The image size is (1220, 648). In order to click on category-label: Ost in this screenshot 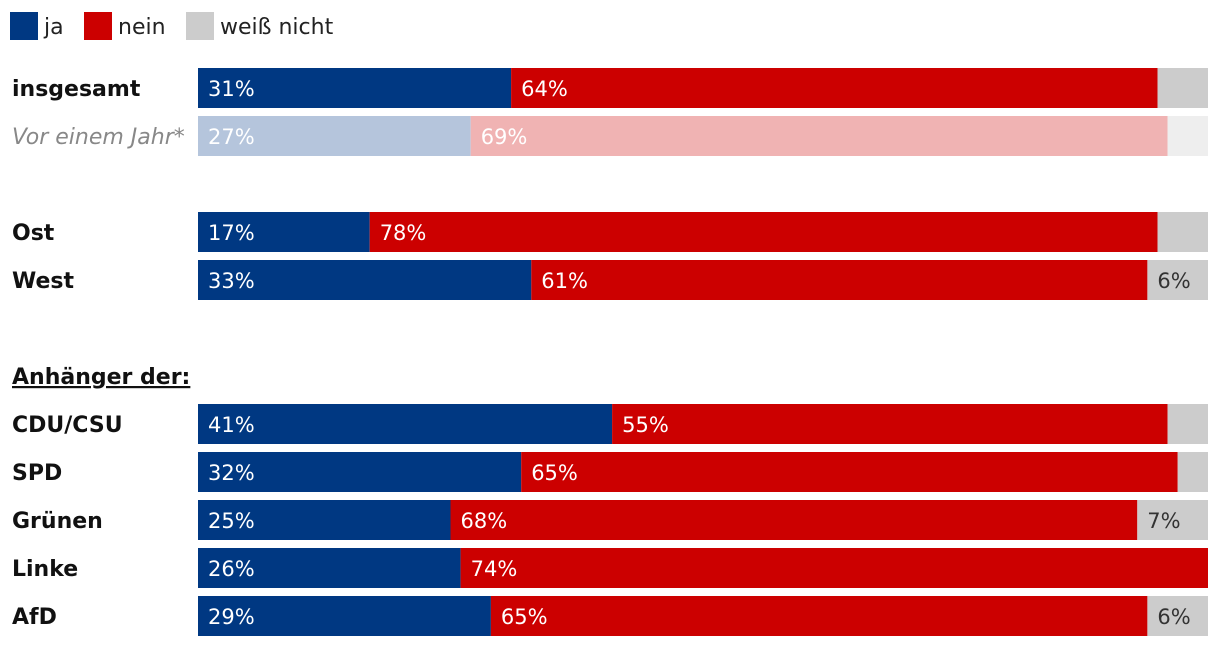, I will do `click(33, 233)`.